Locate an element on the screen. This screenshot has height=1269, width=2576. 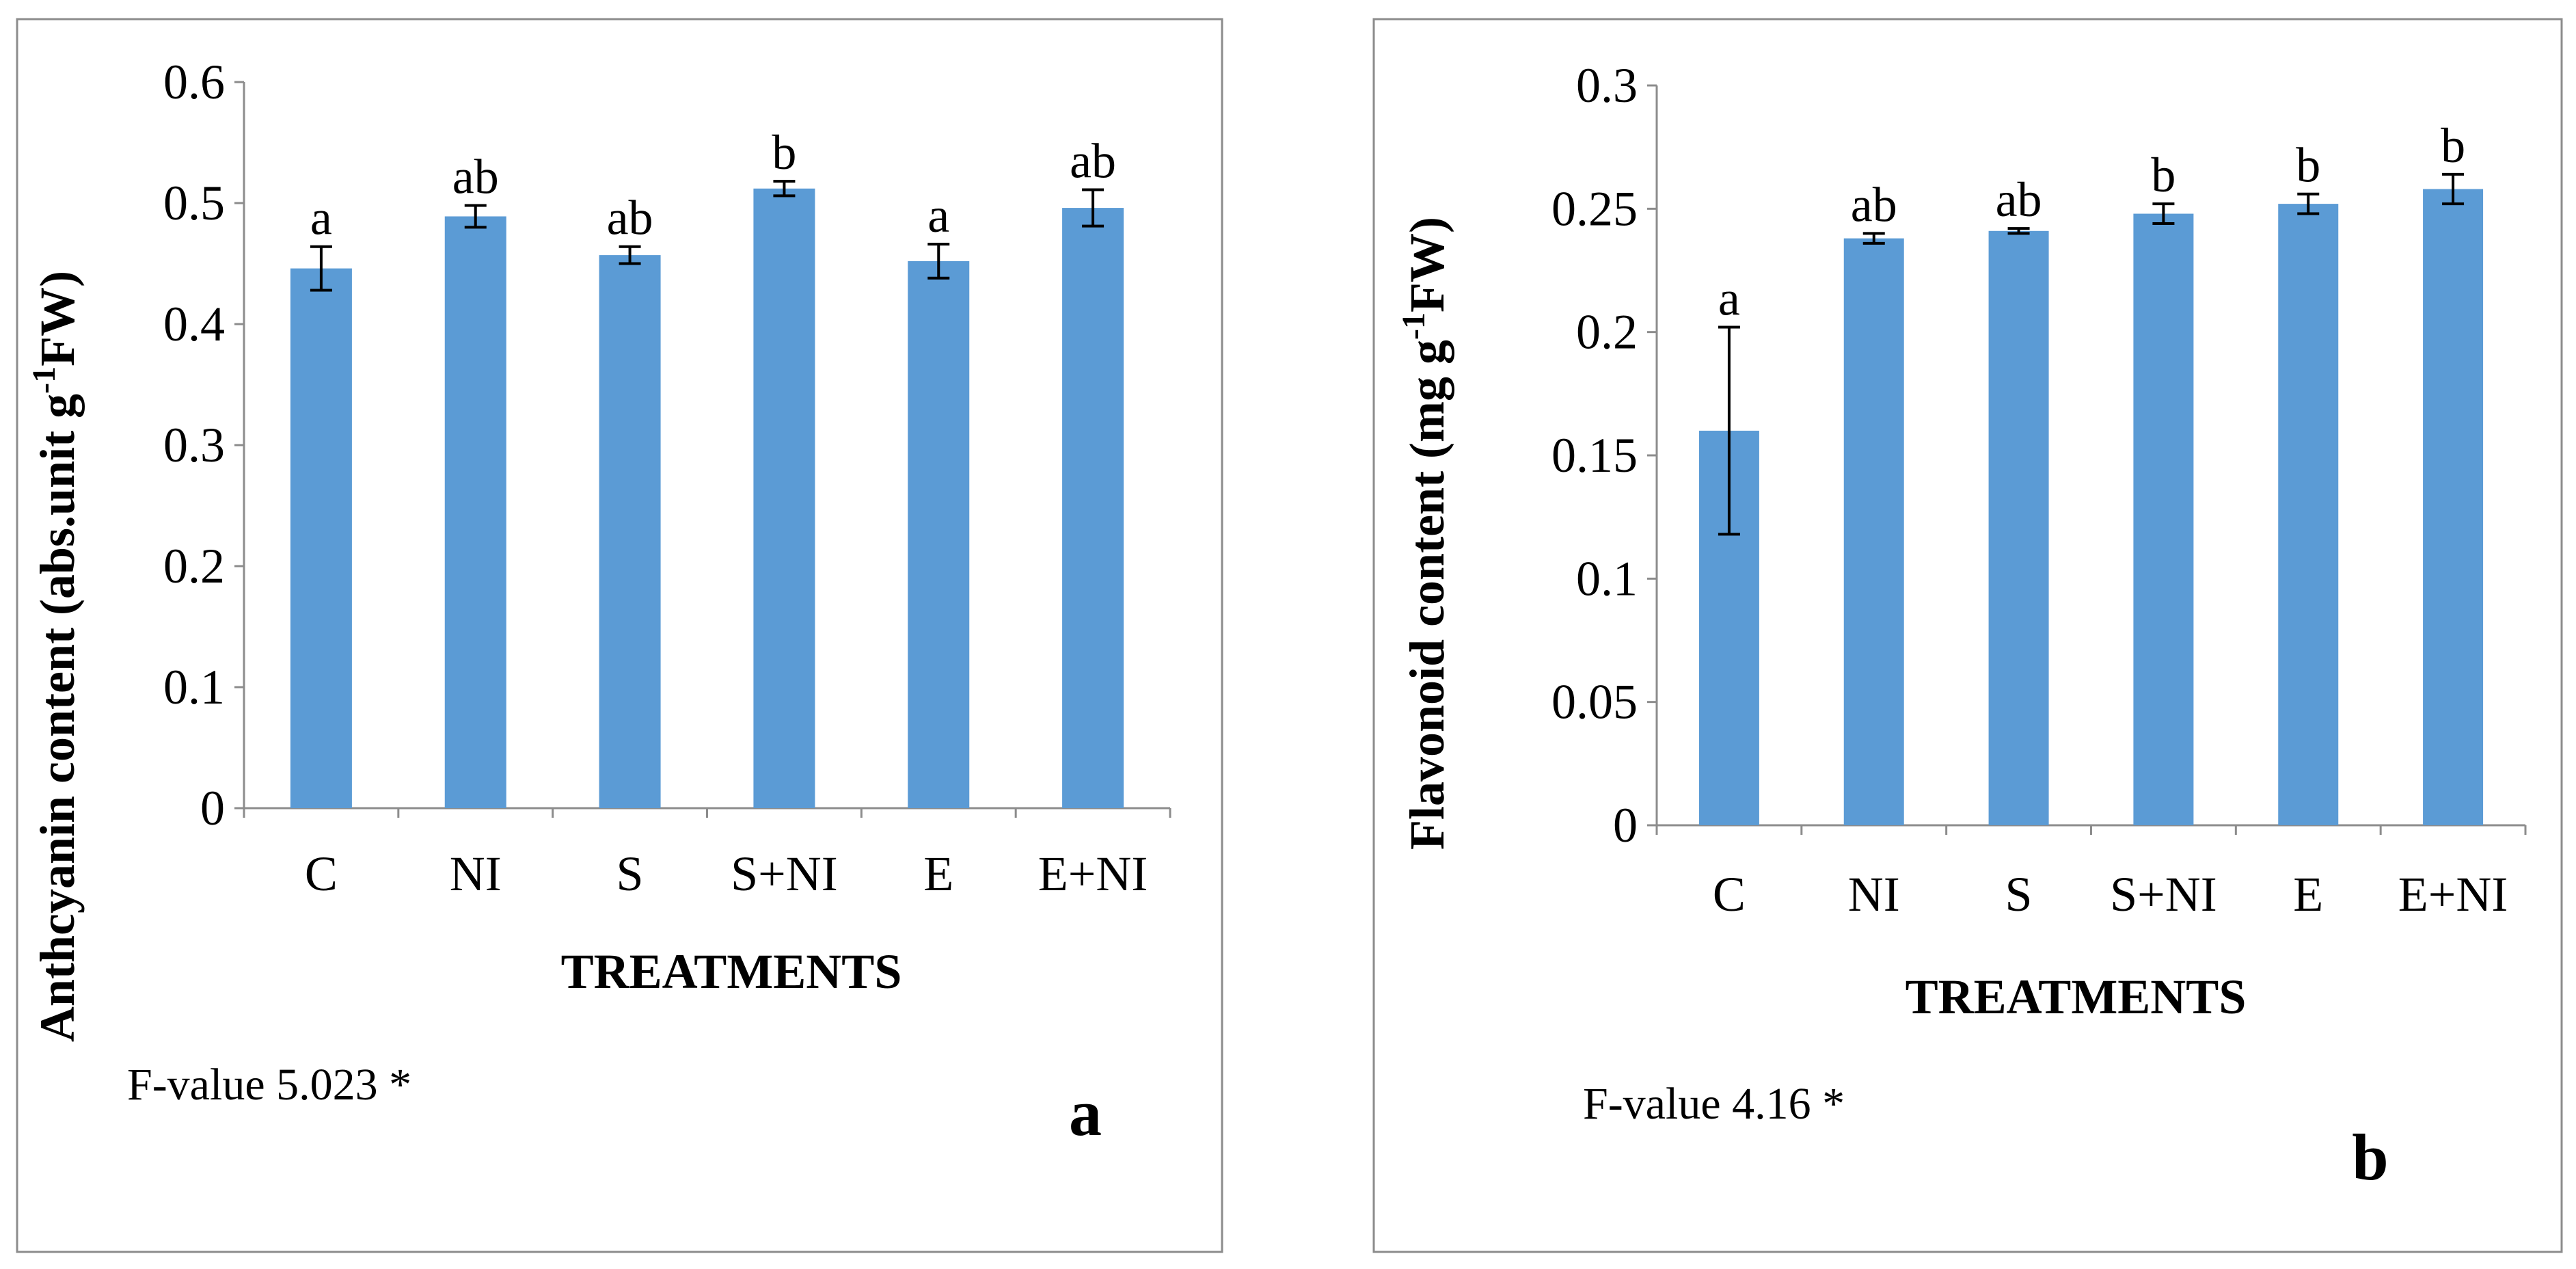
panel-a-y-axis-title: Anthcyanin content (abs.unit g-1FW) is located at coordinates (56, 656).